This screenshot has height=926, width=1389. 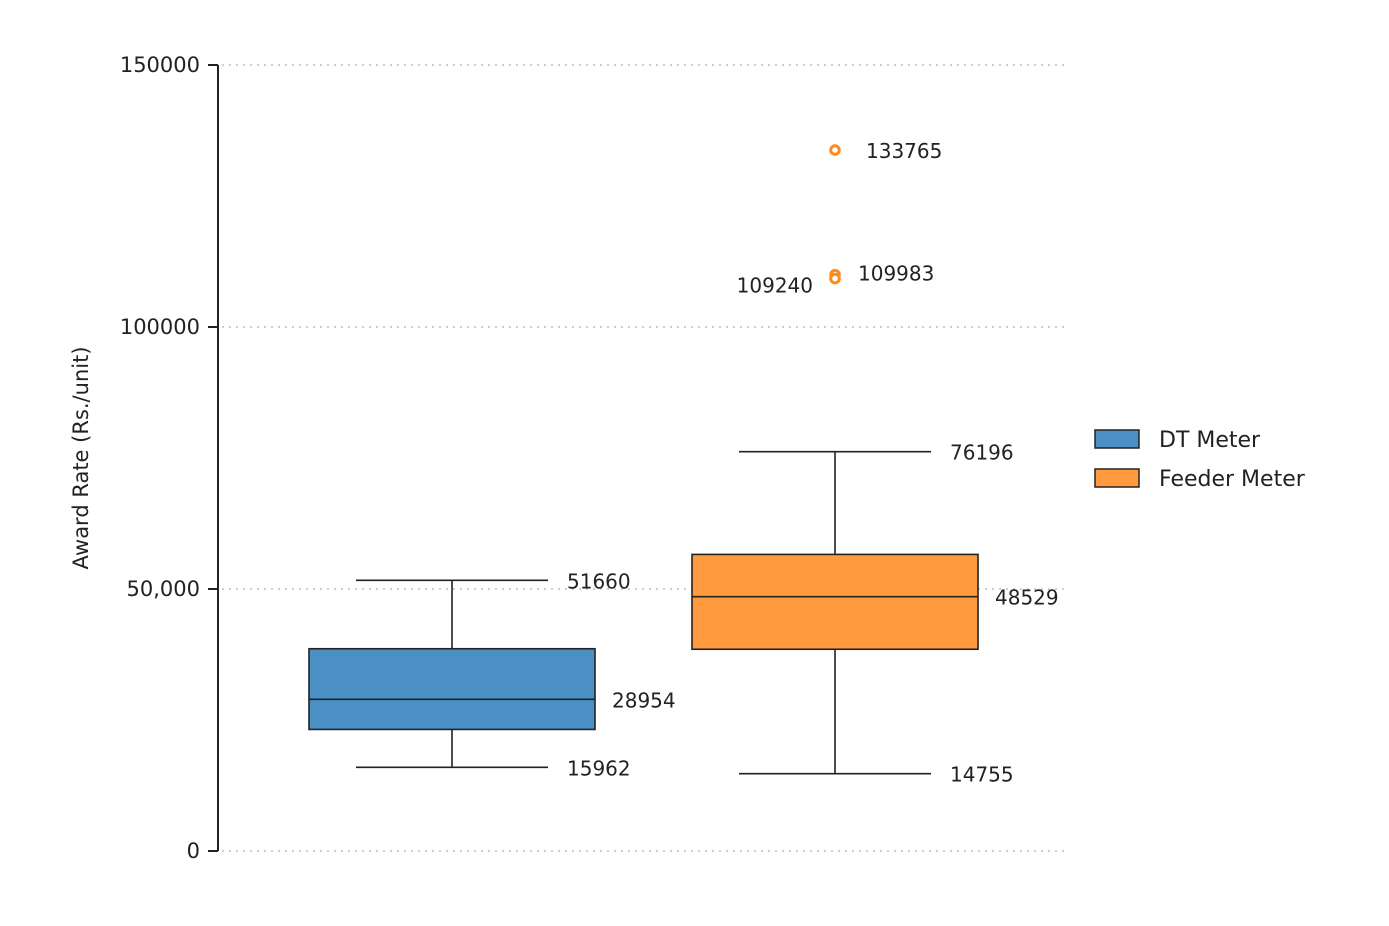 I want to click on y-tick-label: 100000, so click(x=160, y=327).